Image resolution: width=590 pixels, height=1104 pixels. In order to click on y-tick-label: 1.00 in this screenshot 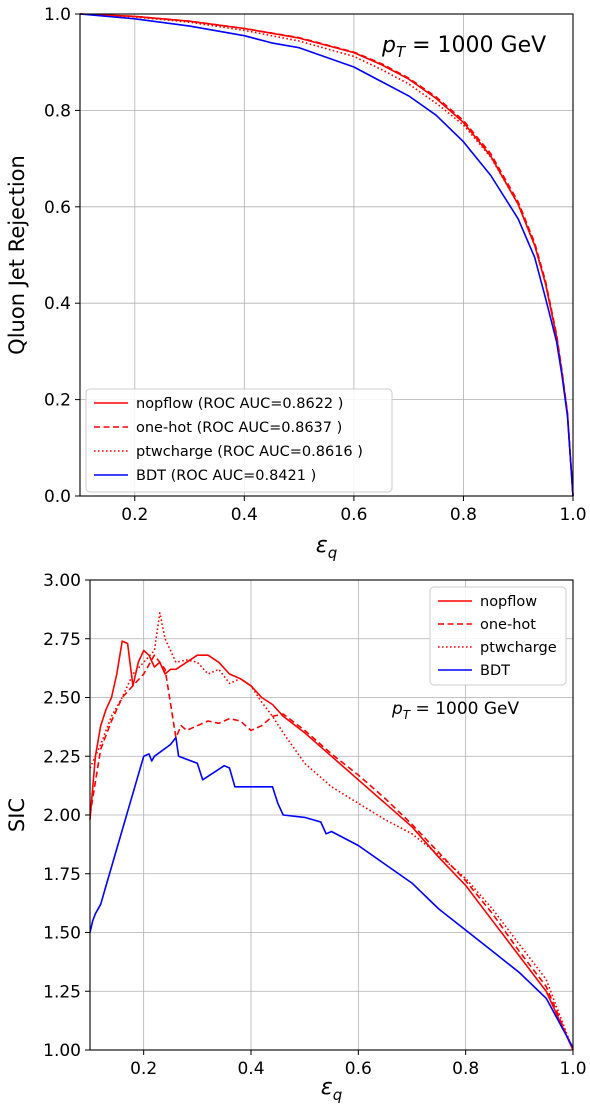, I will do `click(62, 1051)`.